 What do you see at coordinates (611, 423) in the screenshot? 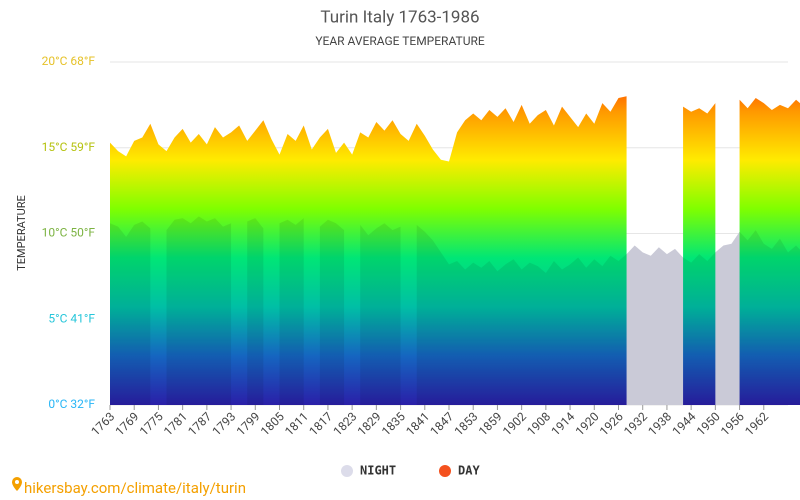
I see `x-tick-label: 1926` at bounding box center [611, 423].